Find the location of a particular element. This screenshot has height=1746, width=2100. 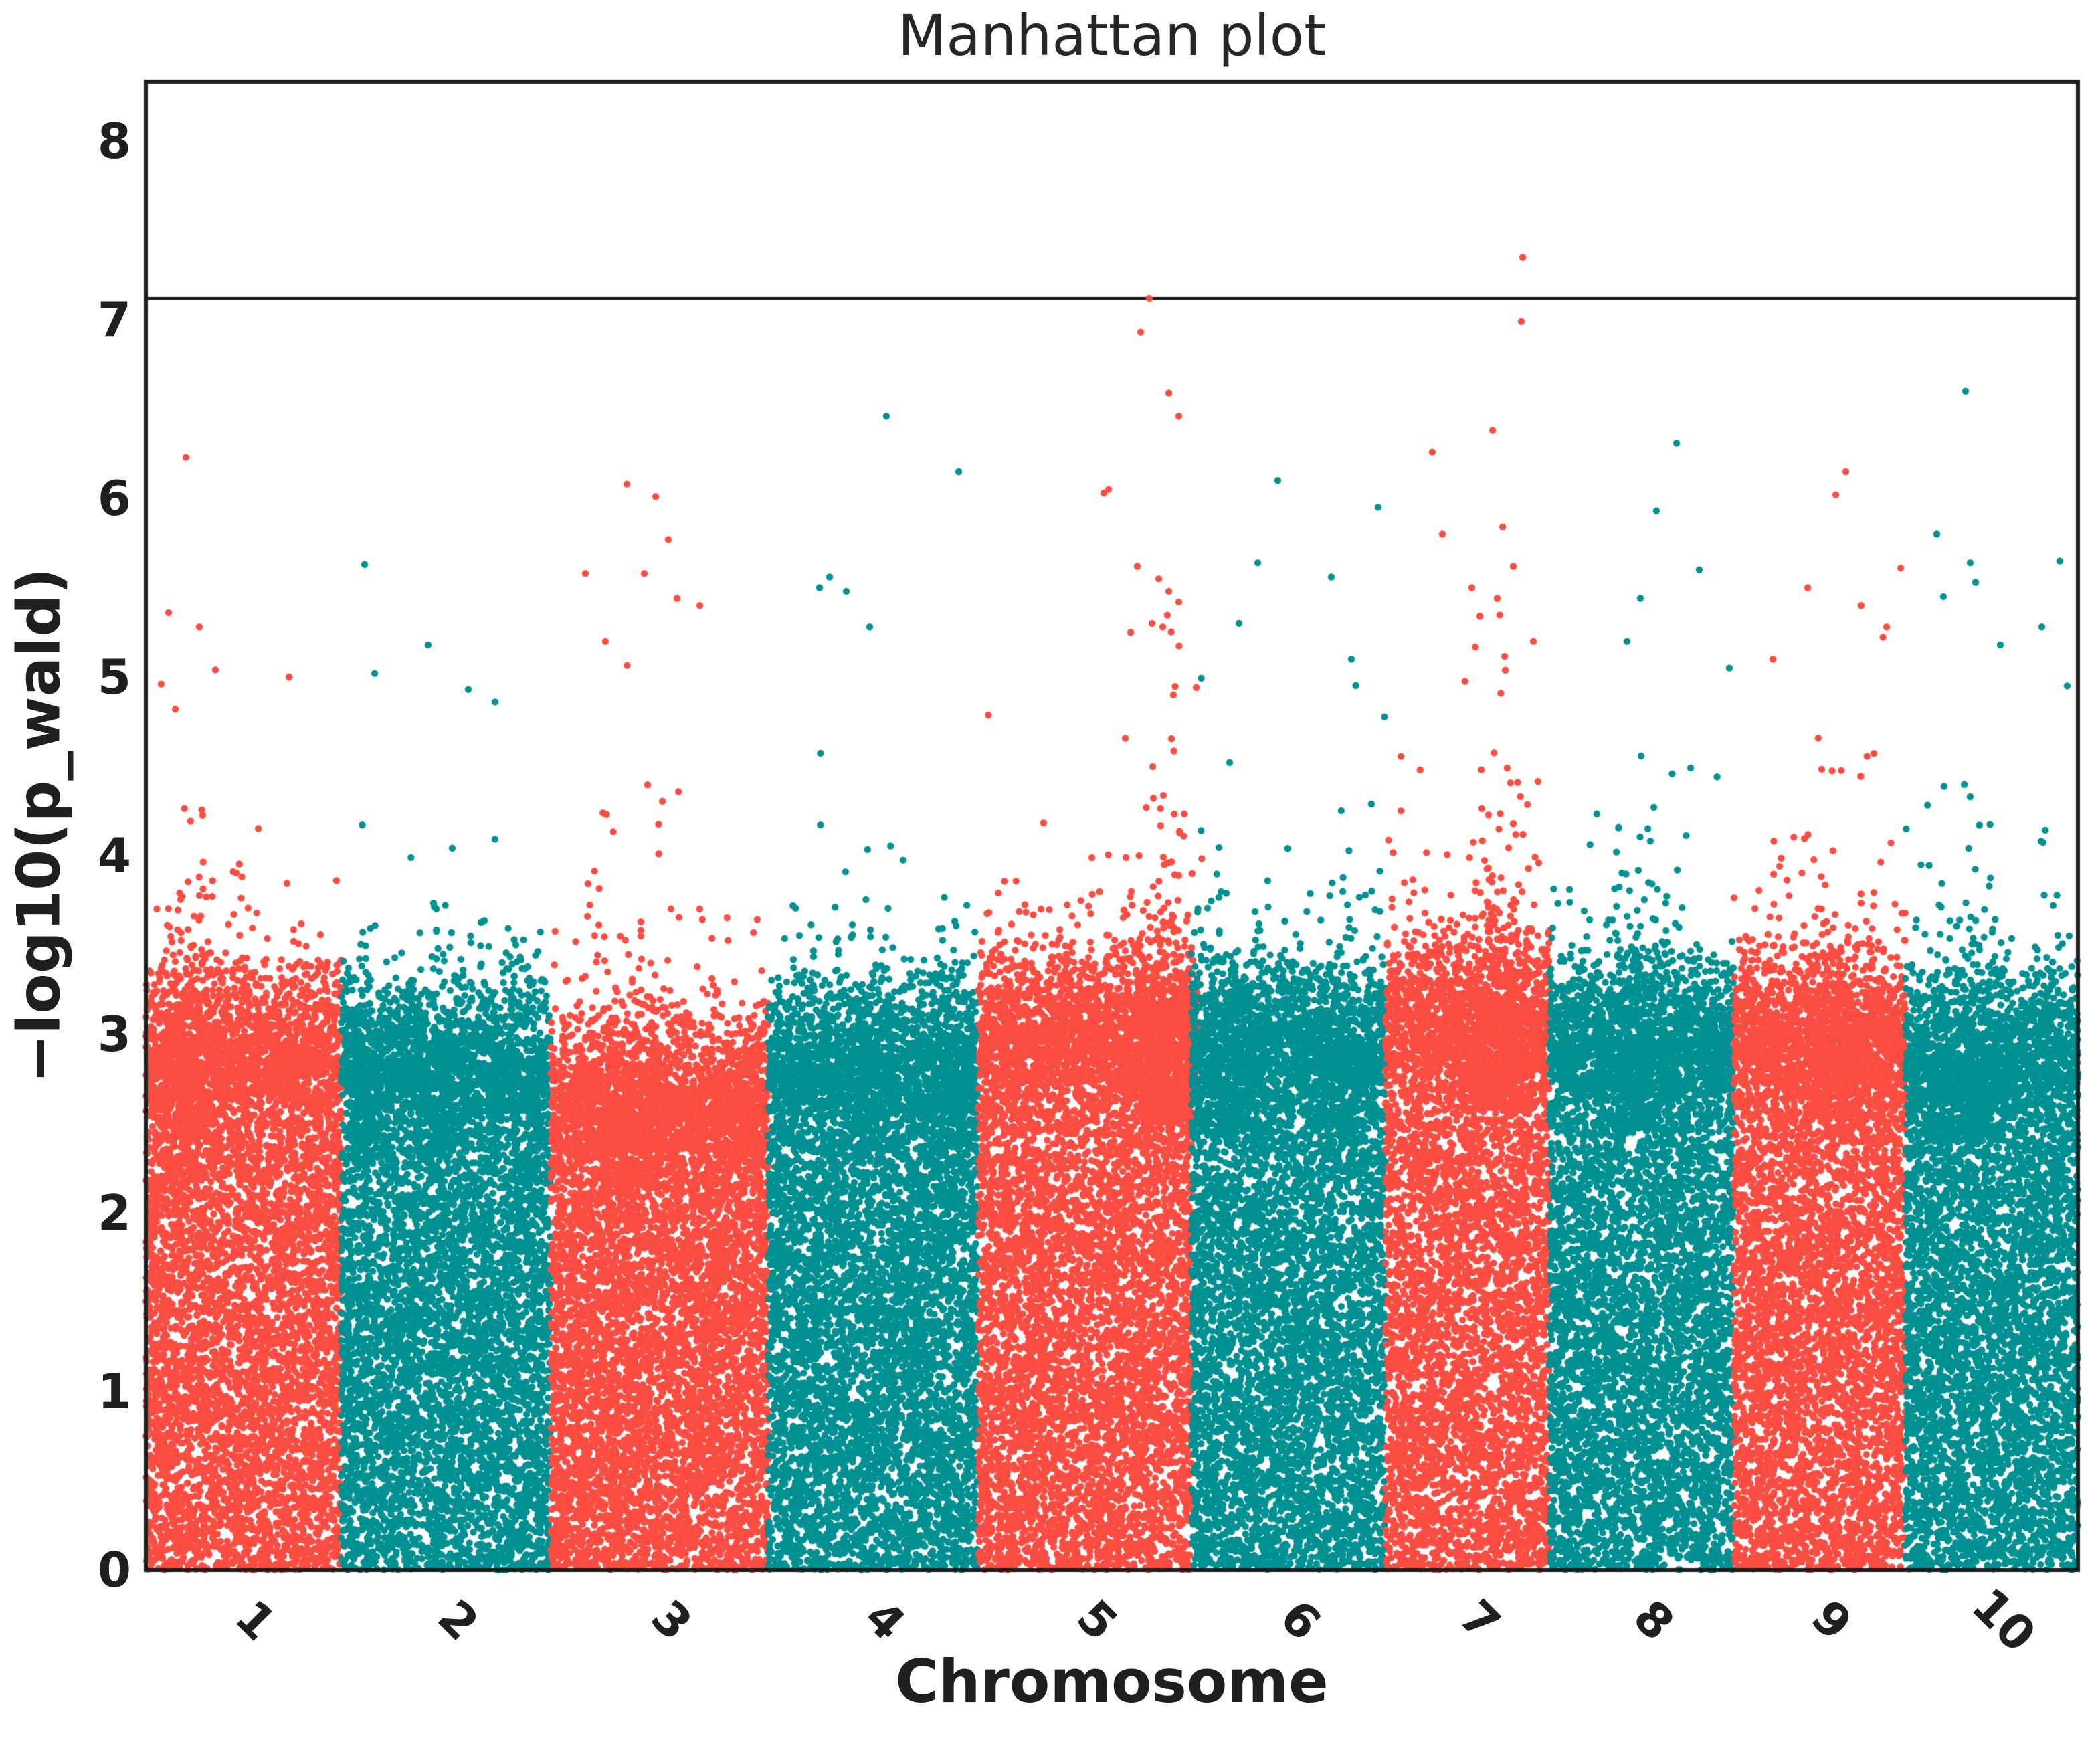

y-axis-label: −log10(p_wald) is located at coordinates (39, 825).